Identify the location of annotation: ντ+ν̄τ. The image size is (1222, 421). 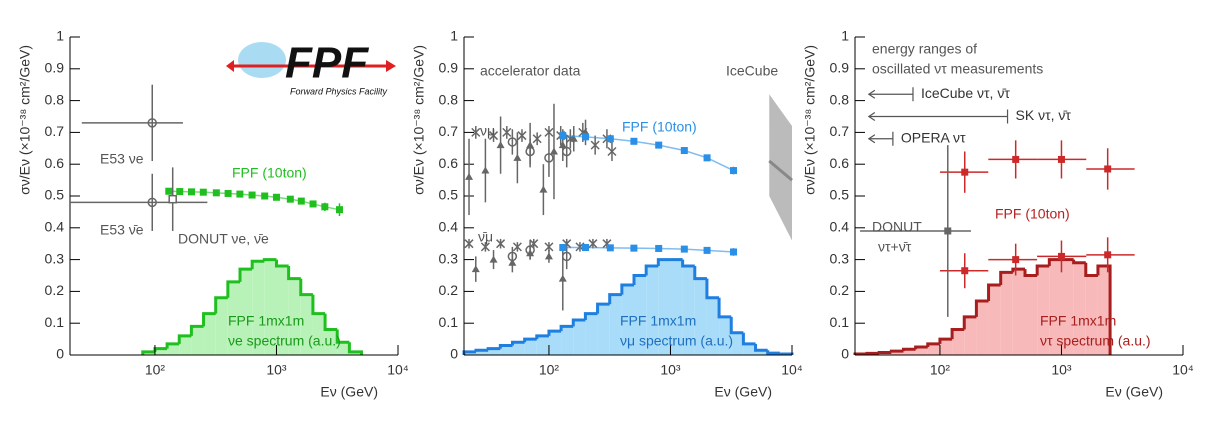
(895, 247).